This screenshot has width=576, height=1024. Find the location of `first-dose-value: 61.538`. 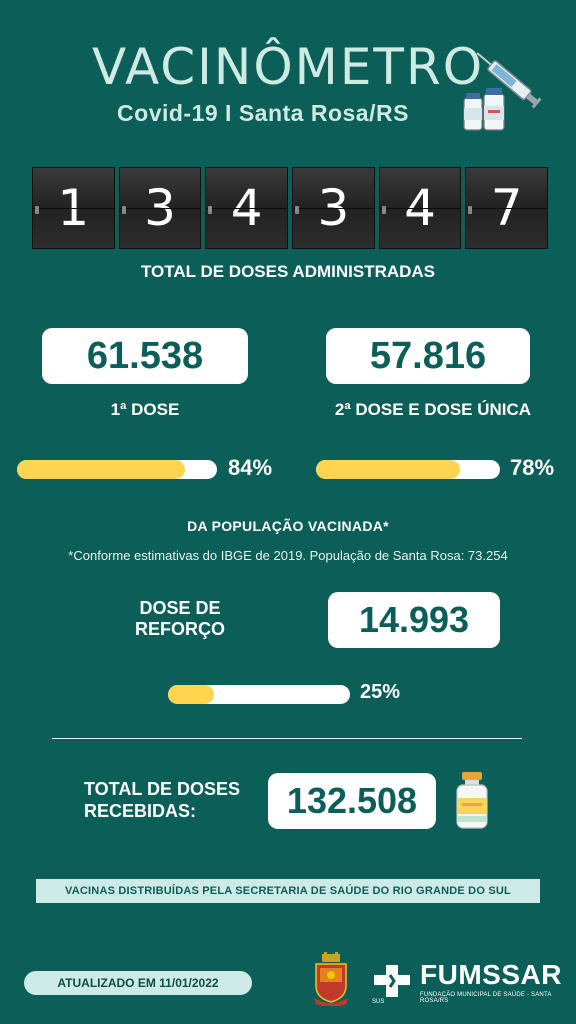

first-dose-value: 61.538 is located at coordinates (145, 356).